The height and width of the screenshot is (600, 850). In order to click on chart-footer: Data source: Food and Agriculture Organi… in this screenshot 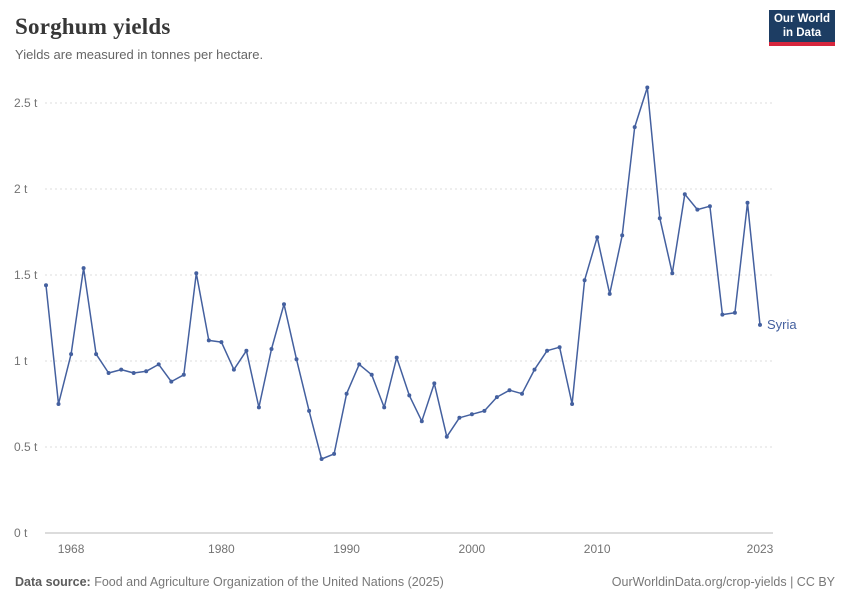, I will do `click(425, 582)`.